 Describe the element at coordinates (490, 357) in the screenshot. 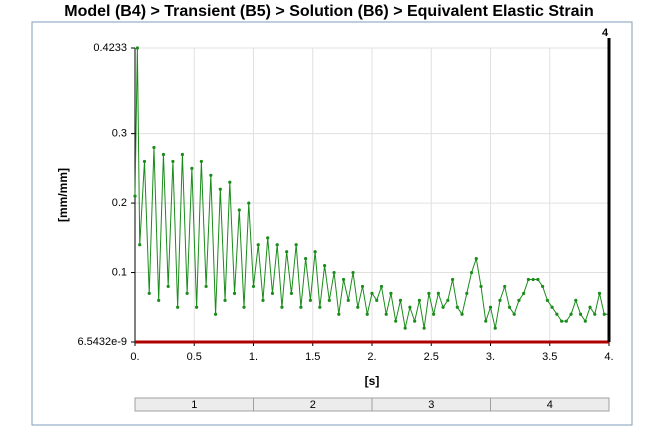

I see `x-tick-label: 3.` at that location.